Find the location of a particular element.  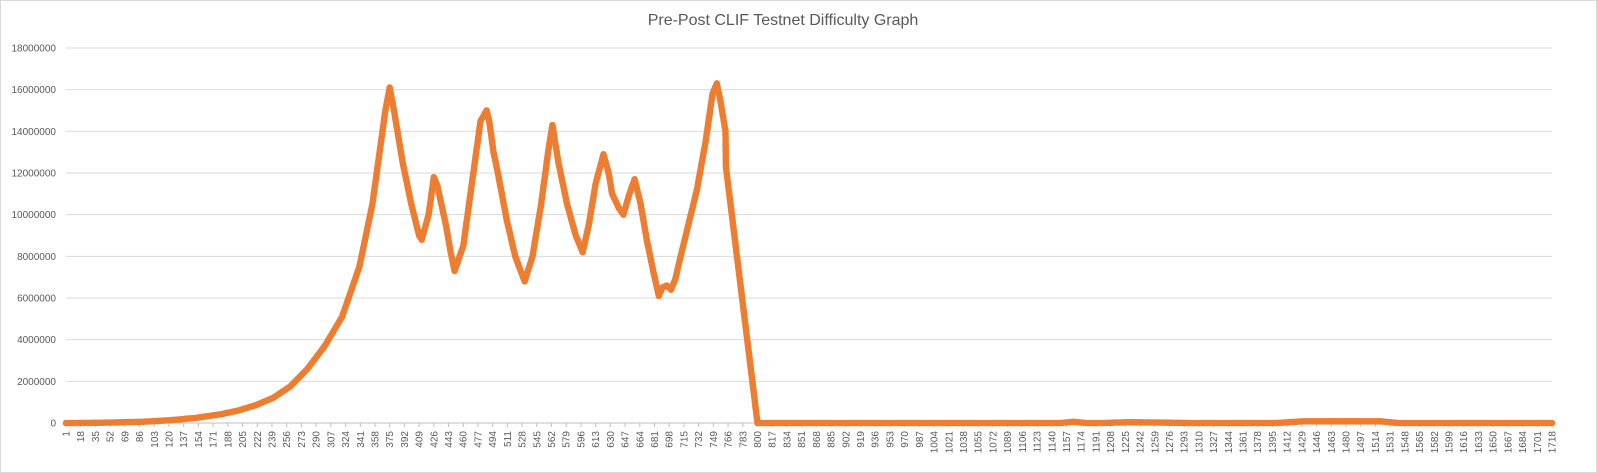

x-tick-label: 970 is located at coordinates (905, 439).